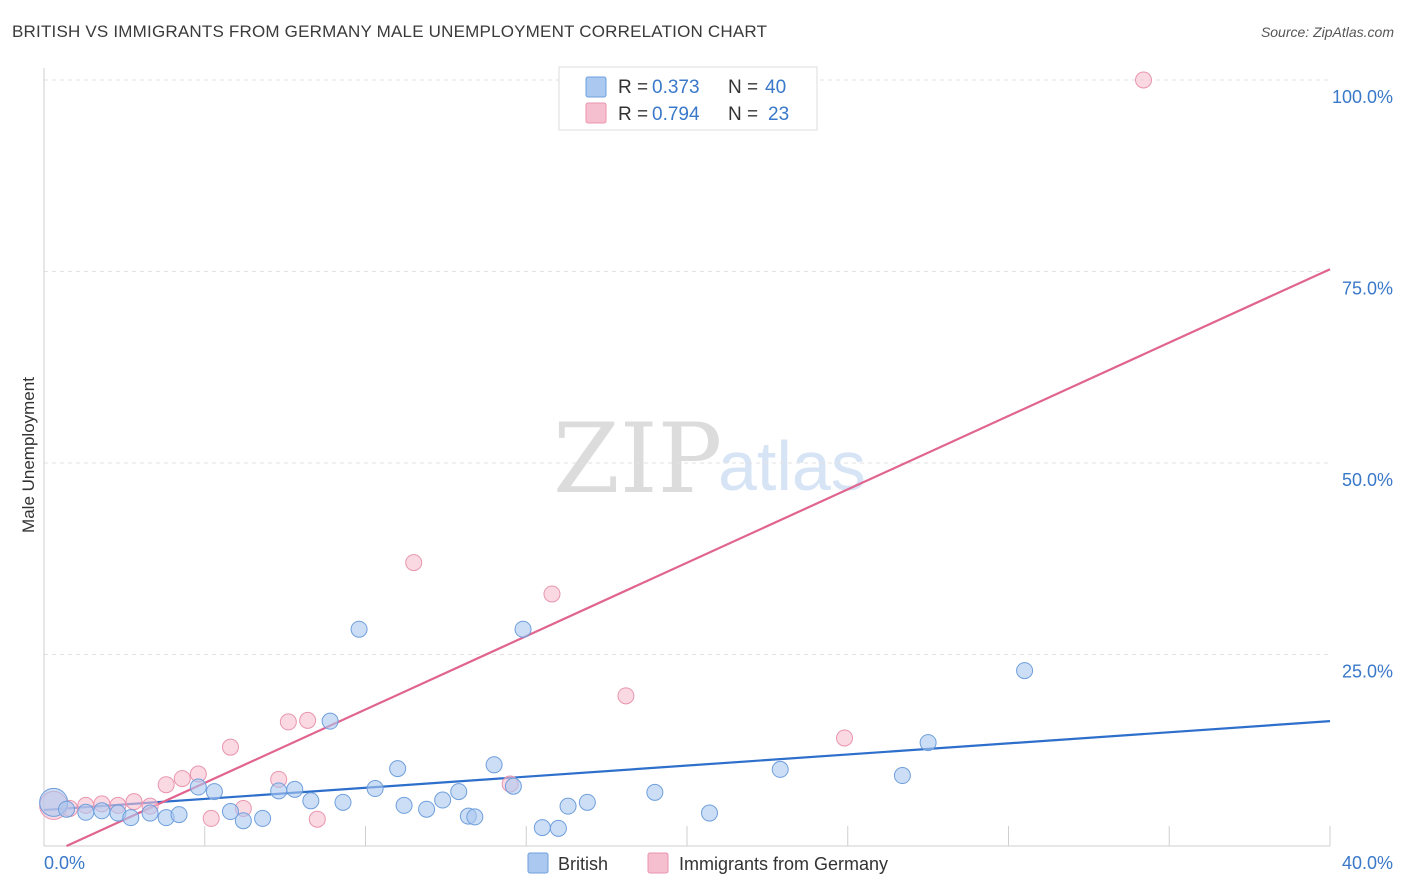 The image size is (1406, 892). I want to click on stats-r-value-1: 0.373, so click(676, 87).